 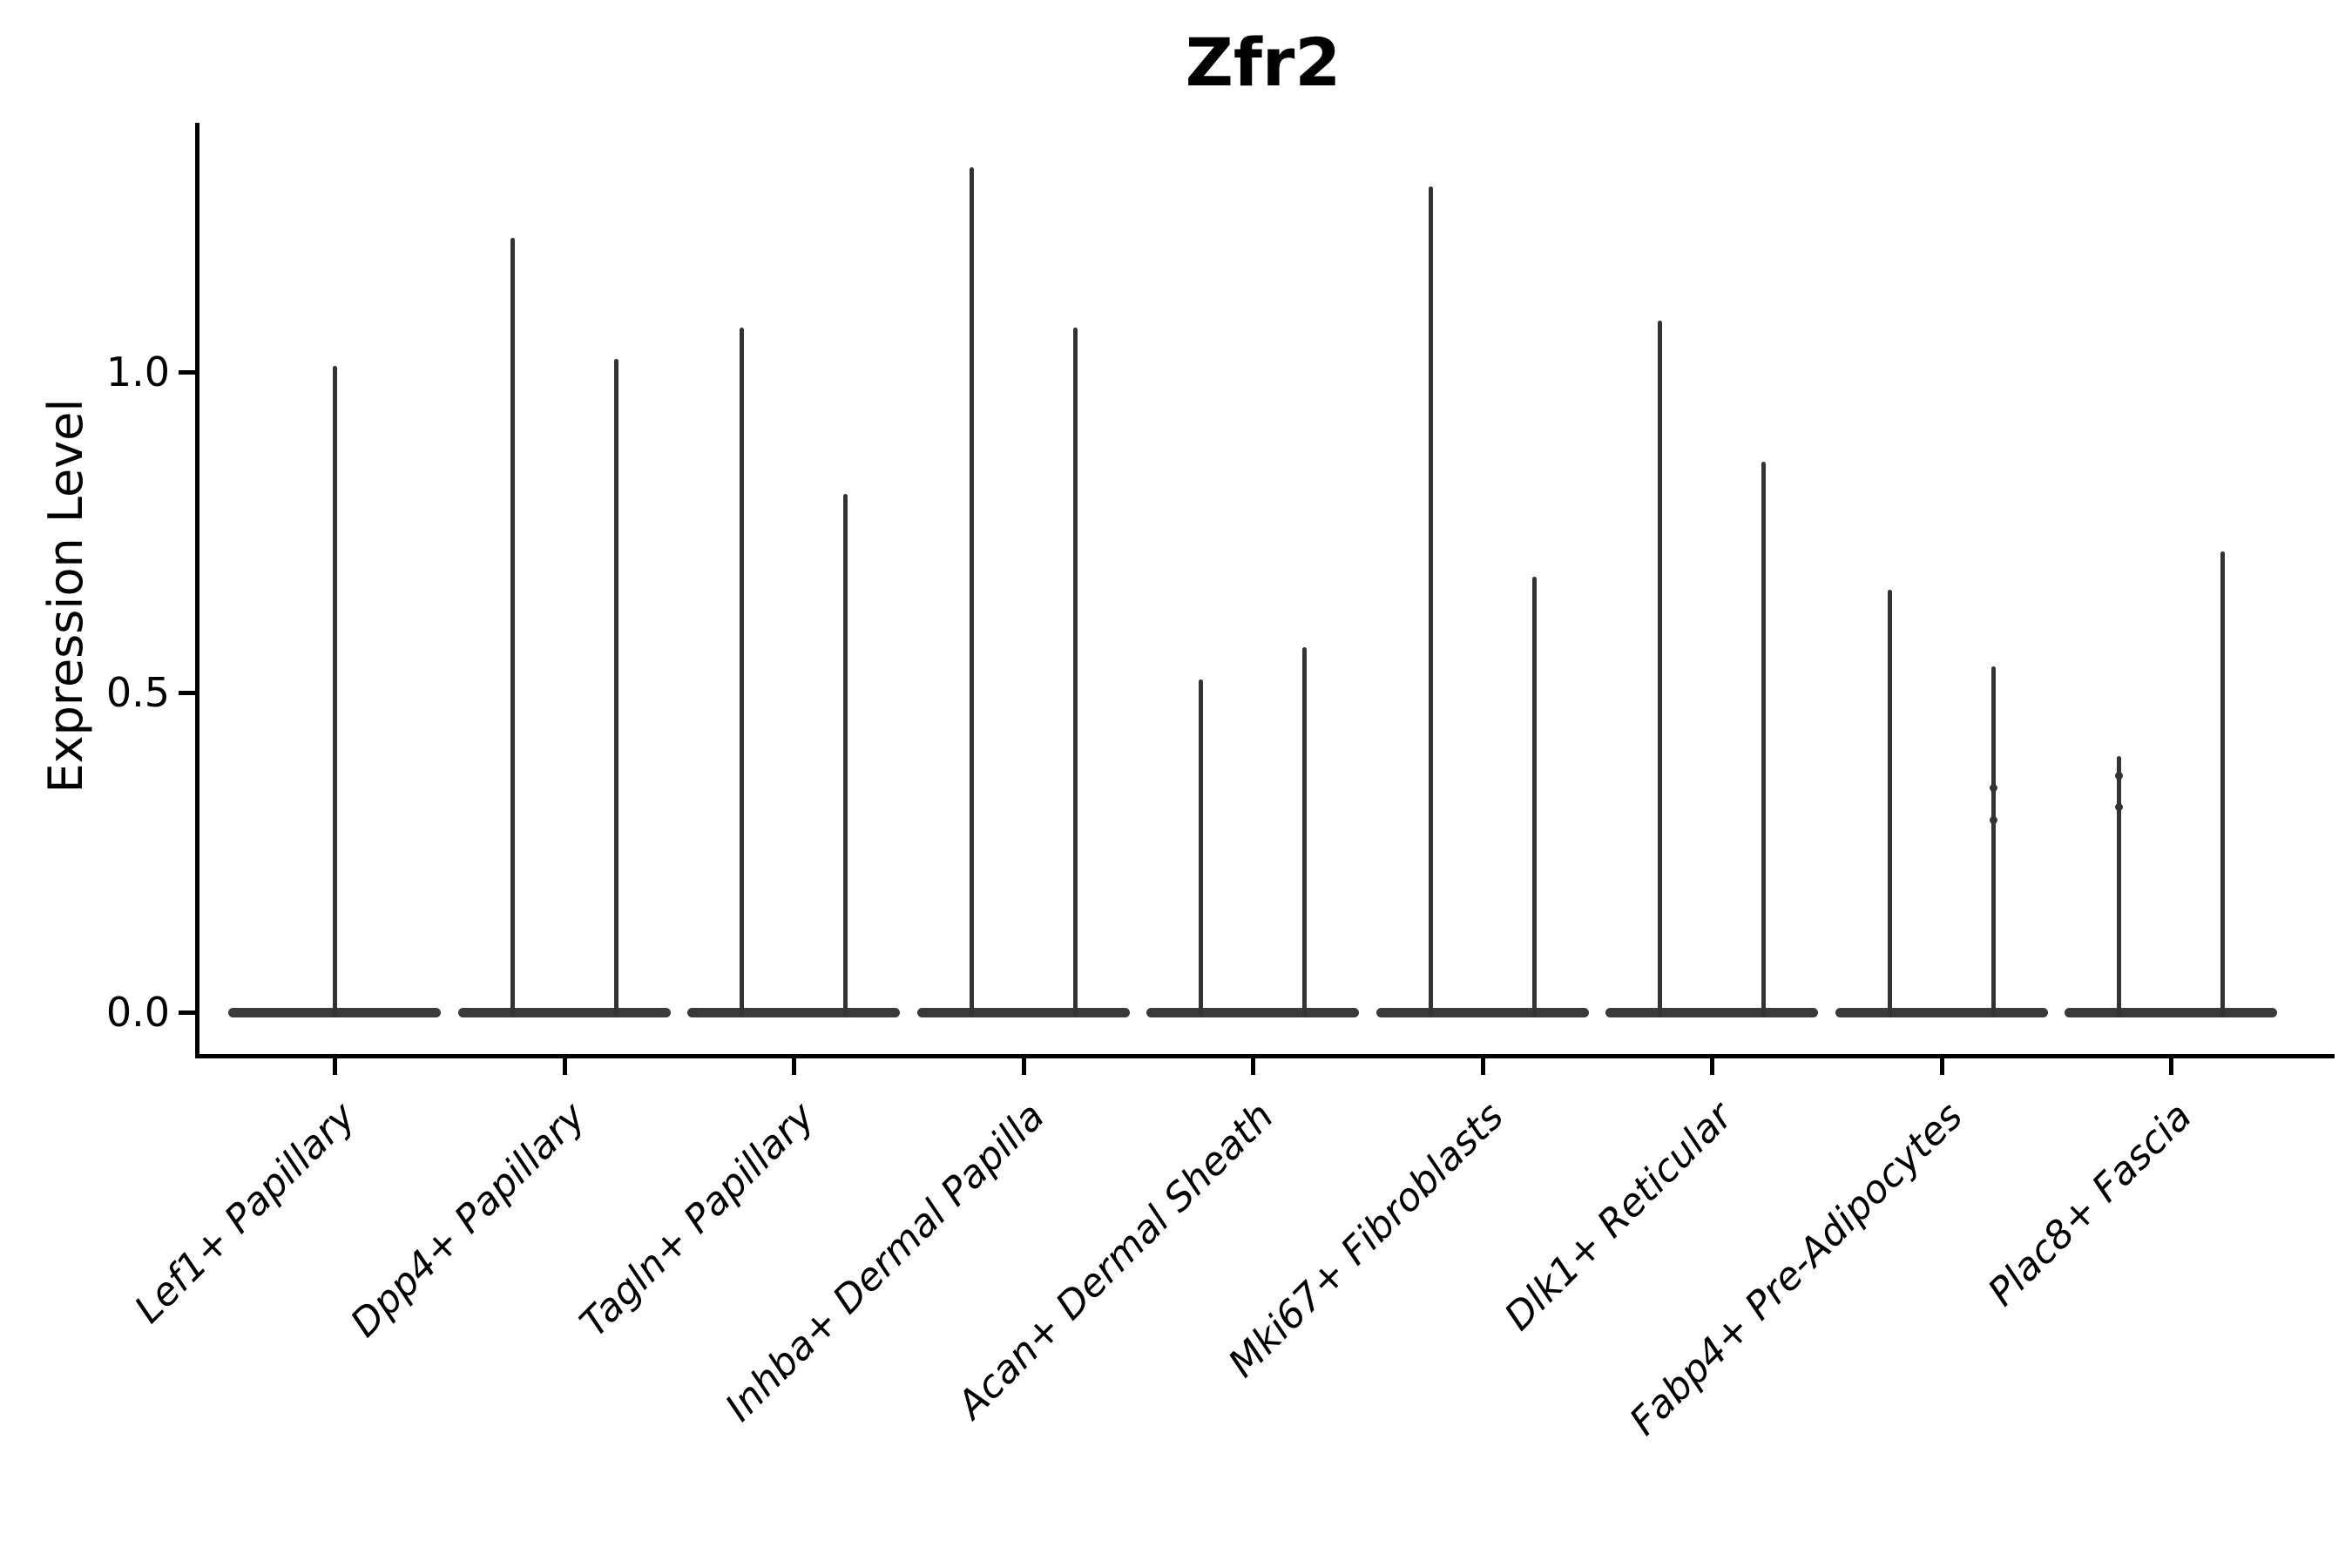 I want to click on y-axis-spine, so click(x=197, y=590).